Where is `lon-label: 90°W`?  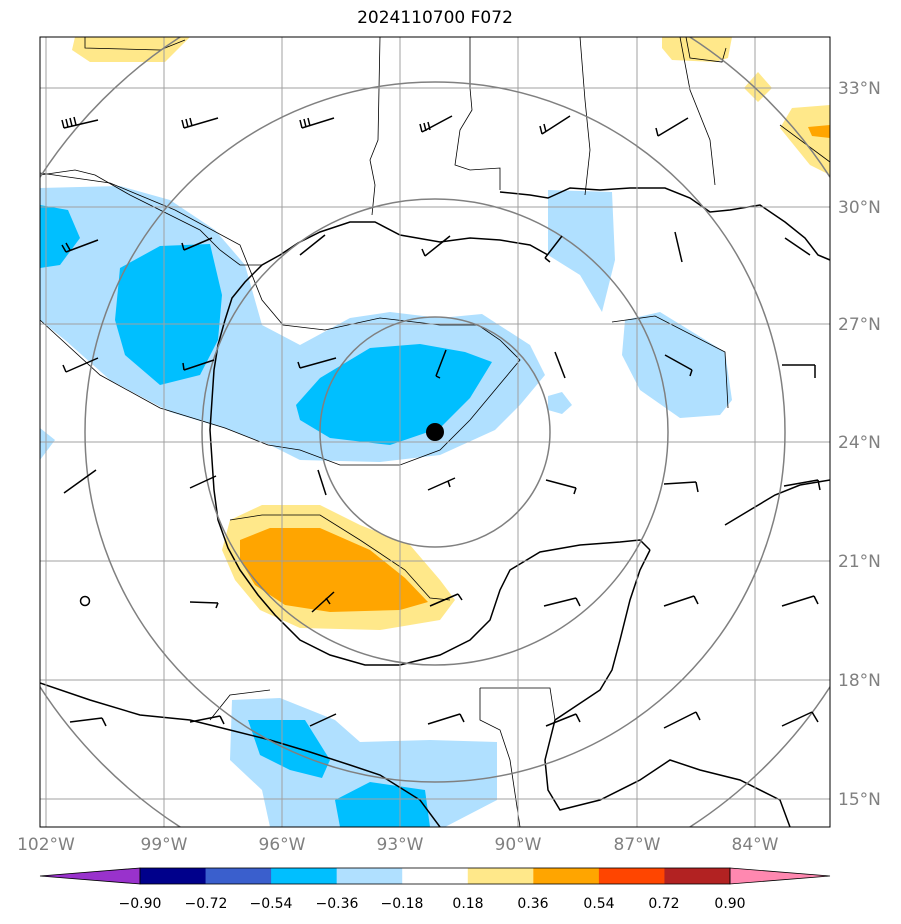
lon-label: 90°W is located at coordinates (518, 845).